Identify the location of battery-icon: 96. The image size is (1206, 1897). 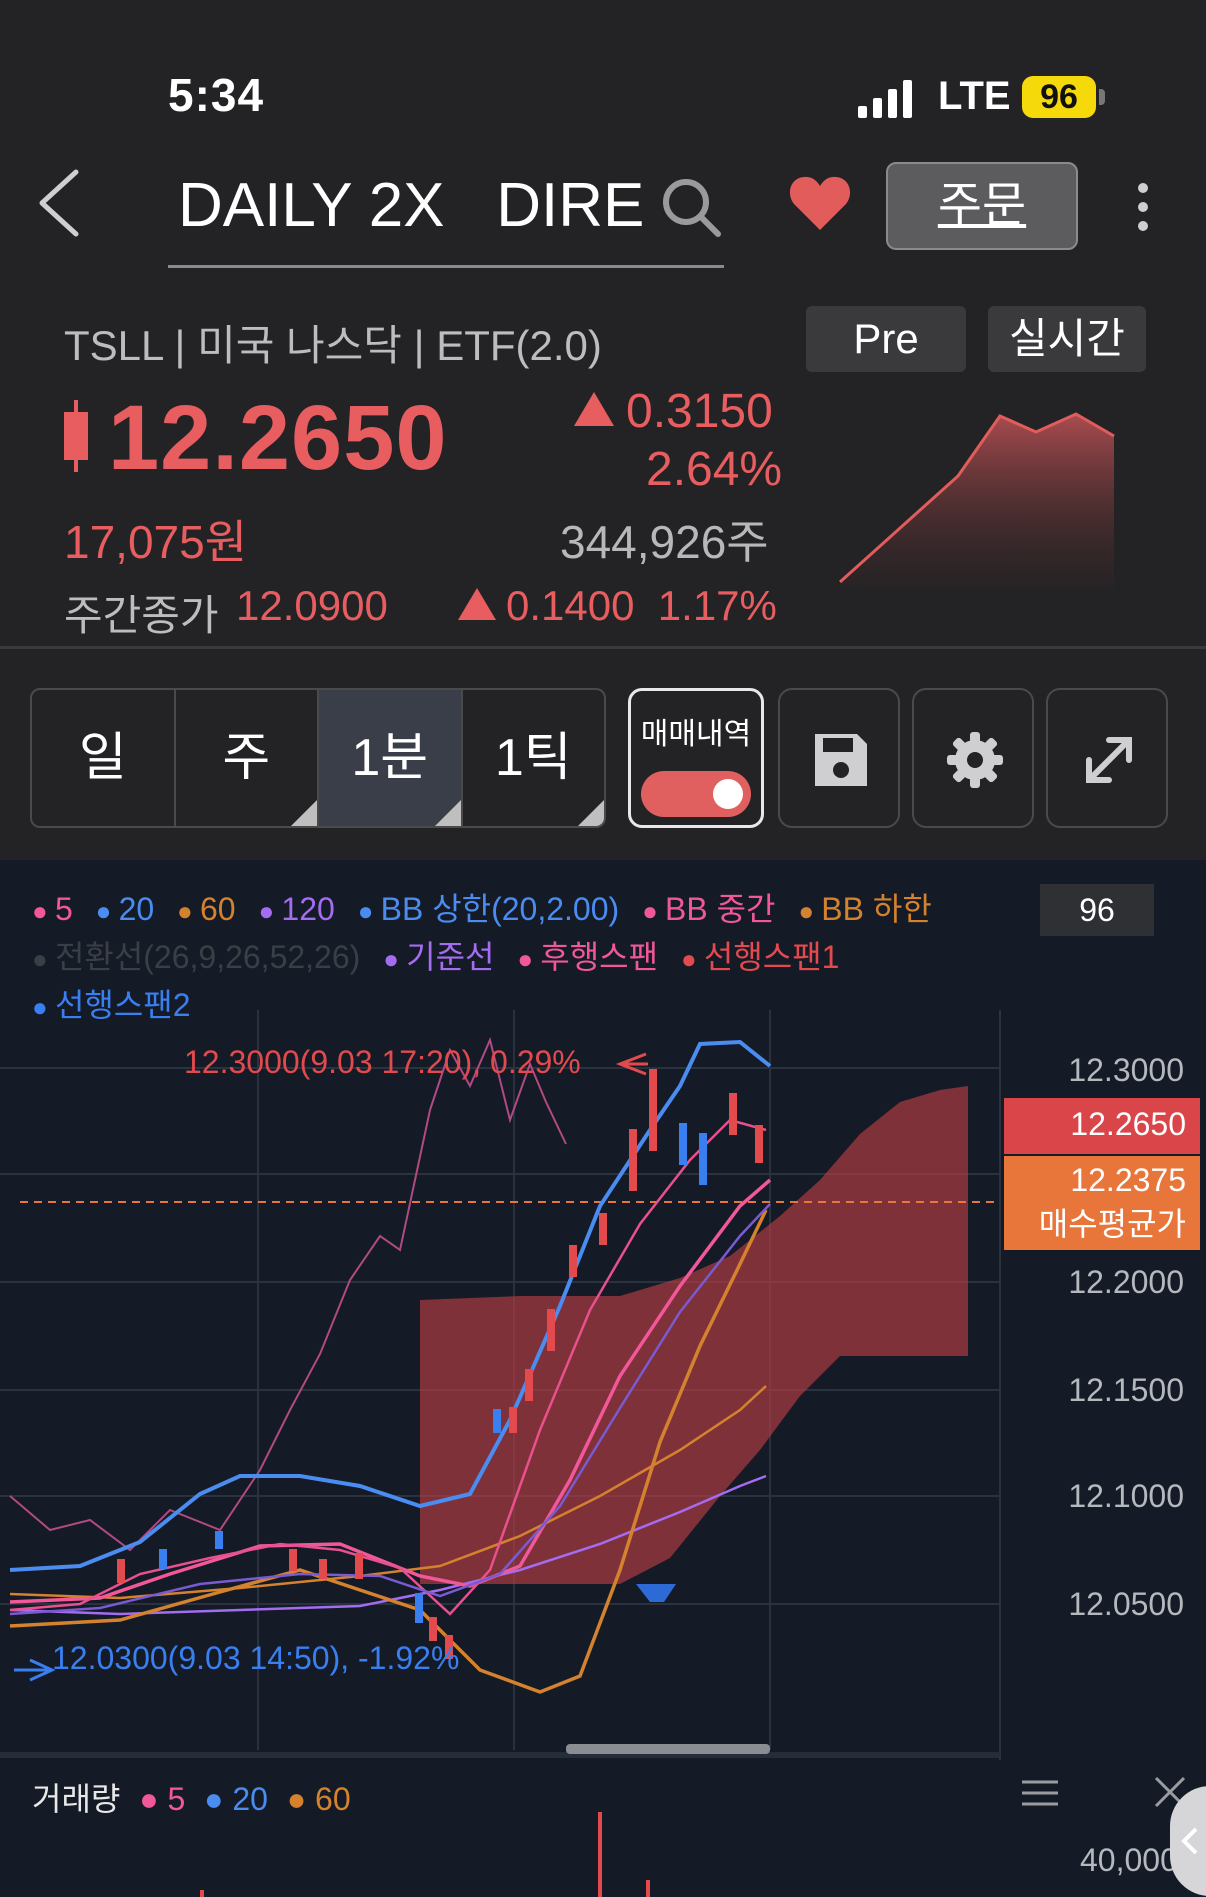
(1059, 97).